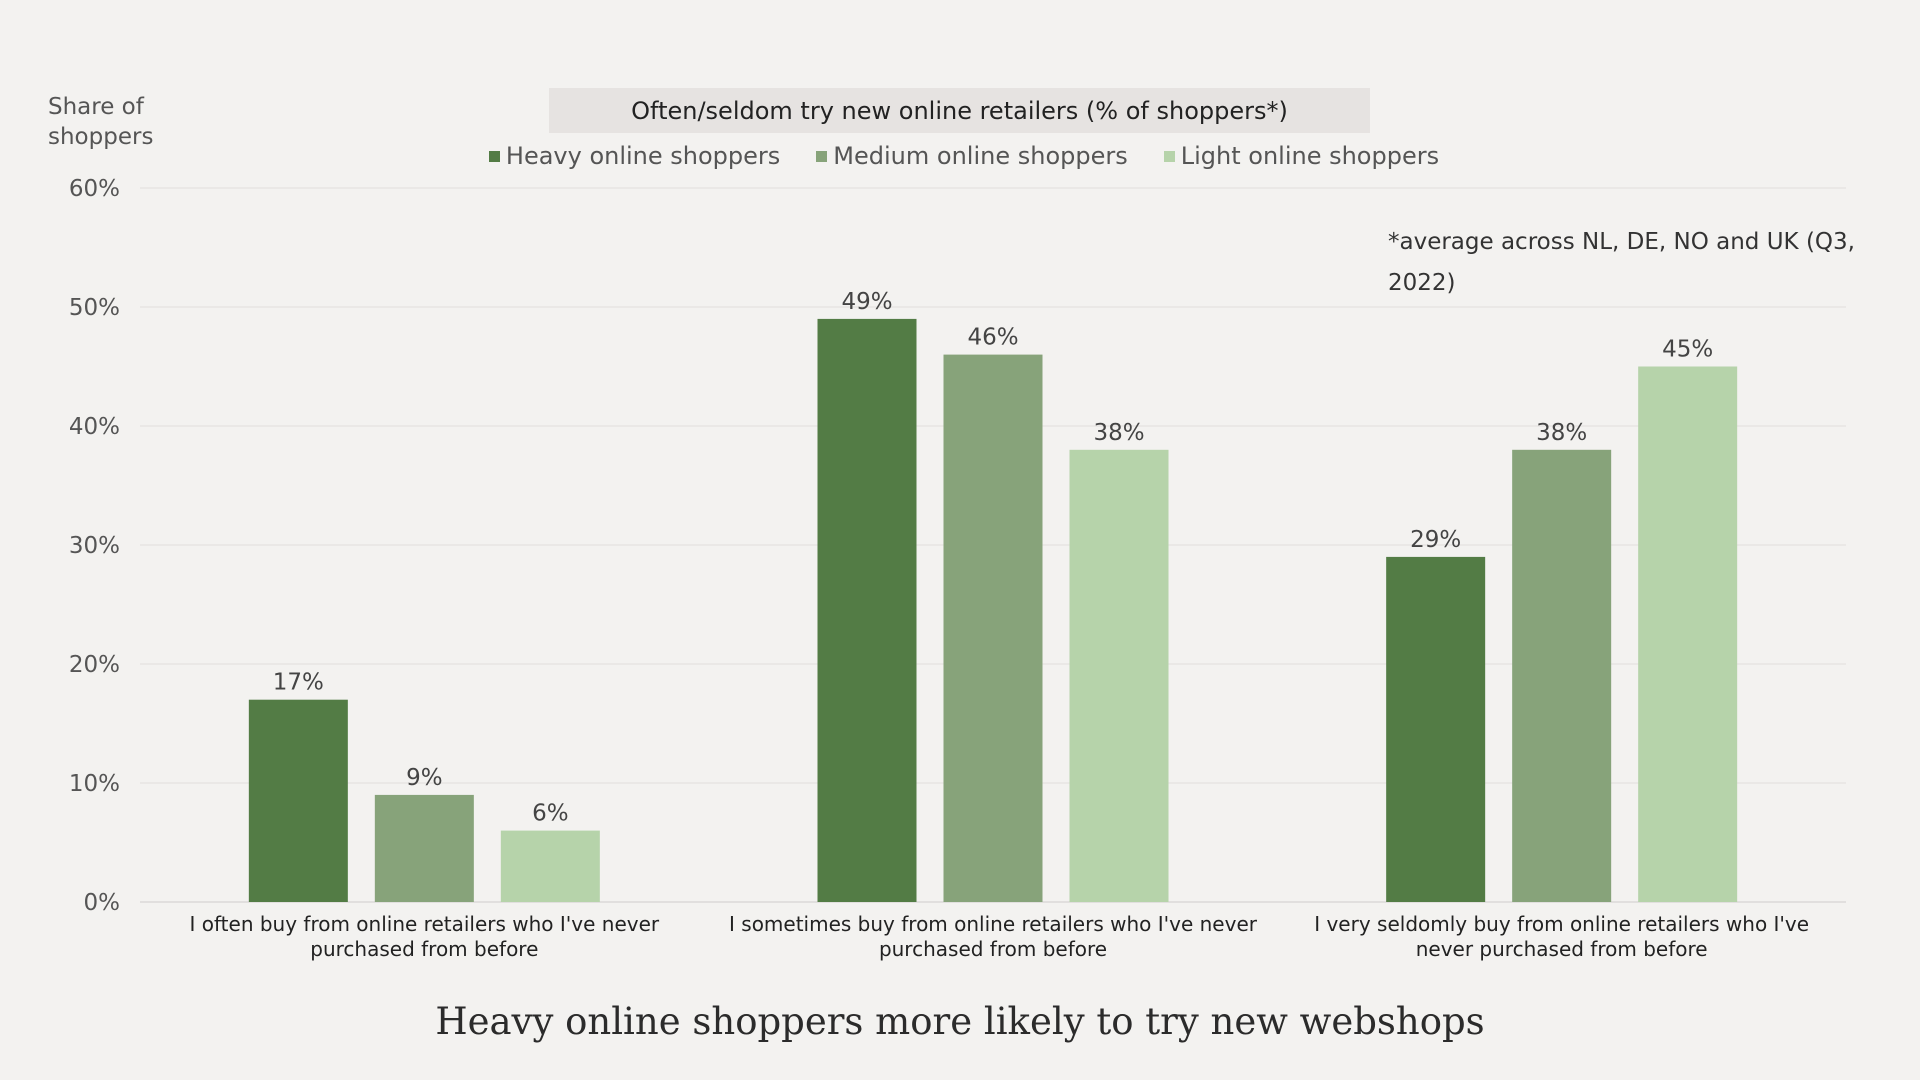  Describe the element at coordinates (1310, 156) in the screenshot. I see `legend-label: Light online shoppers` at that location.